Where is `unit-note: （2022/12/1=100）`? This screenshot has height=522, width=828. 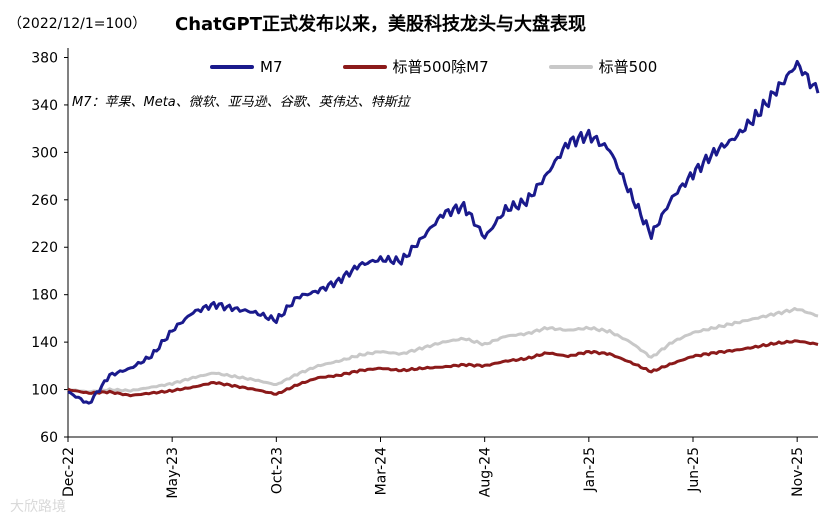
unit-note: （2022/12/1=100） is located at coordinates (77, 24).